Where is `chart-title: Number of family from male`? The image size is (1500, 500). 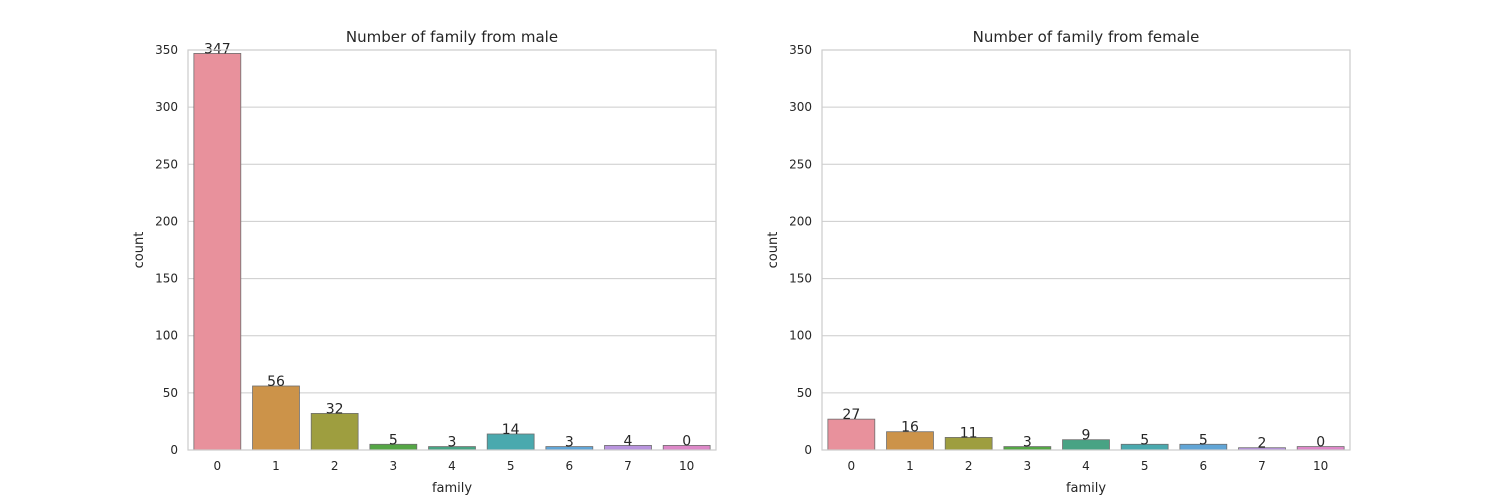 chart-title: Number of family from male is located at coordinates (452, 37).